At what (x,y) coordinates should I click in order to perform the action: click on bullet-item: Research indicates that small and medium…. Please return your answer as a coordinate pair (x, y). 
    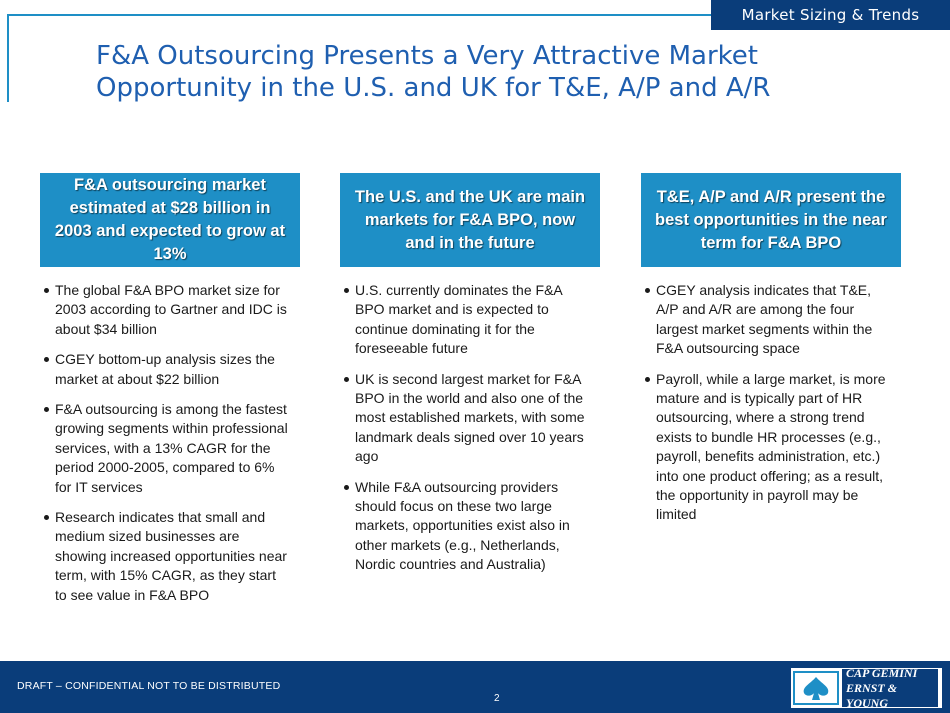
    Looking at the image, I should click on (165, 556).